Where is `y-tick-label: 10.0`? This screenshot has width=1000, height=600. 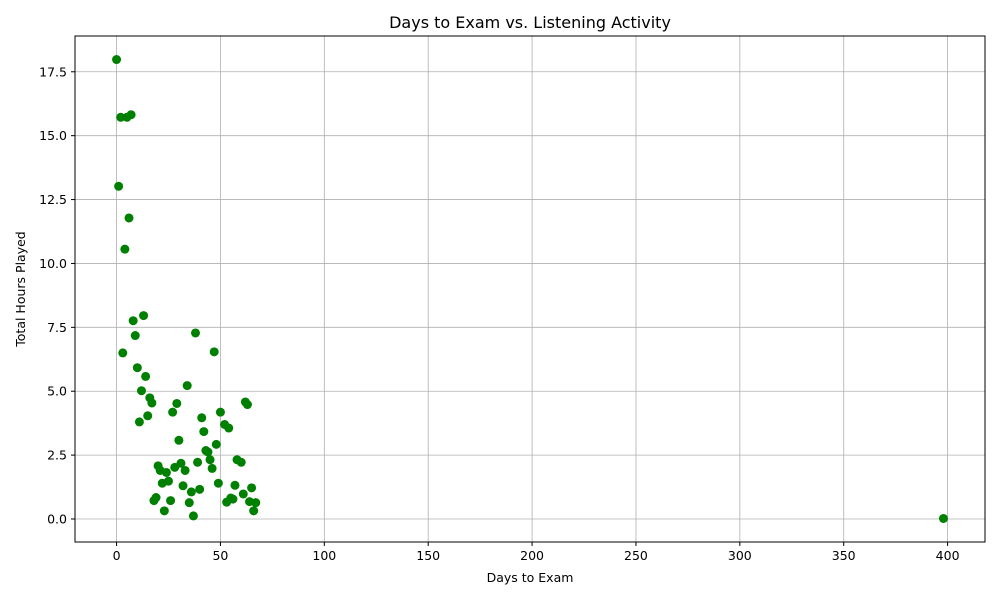
y-tick-label: 10.0 is located at coordinates (53, 263).